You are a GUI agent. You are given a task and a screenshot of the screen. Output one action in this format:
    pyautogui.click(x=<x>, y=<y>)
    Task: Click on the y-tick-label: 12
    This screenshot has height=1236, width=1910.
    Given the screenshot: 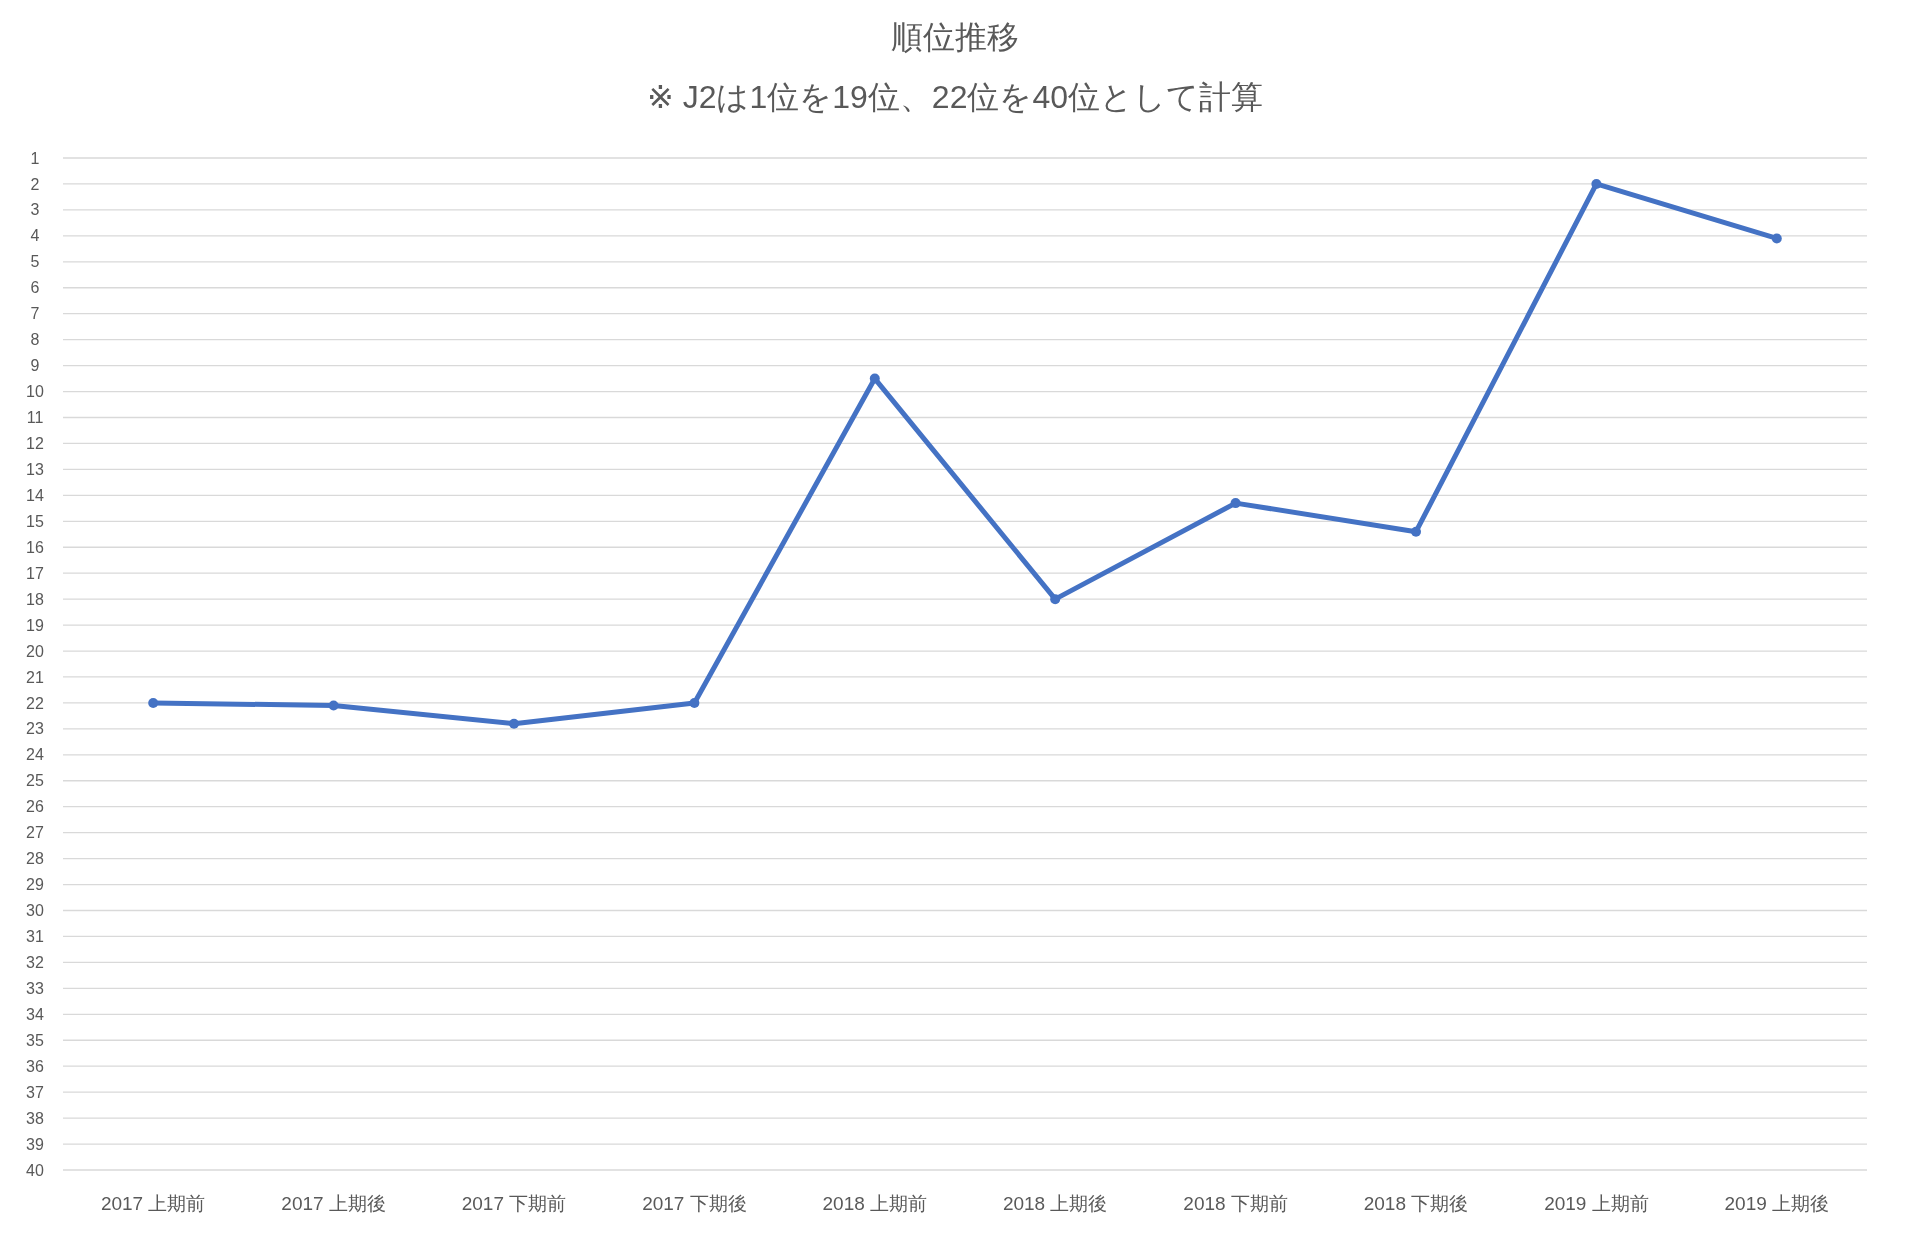 What is the action you would take?
    pyautogui.click(x=35, y=444)
    